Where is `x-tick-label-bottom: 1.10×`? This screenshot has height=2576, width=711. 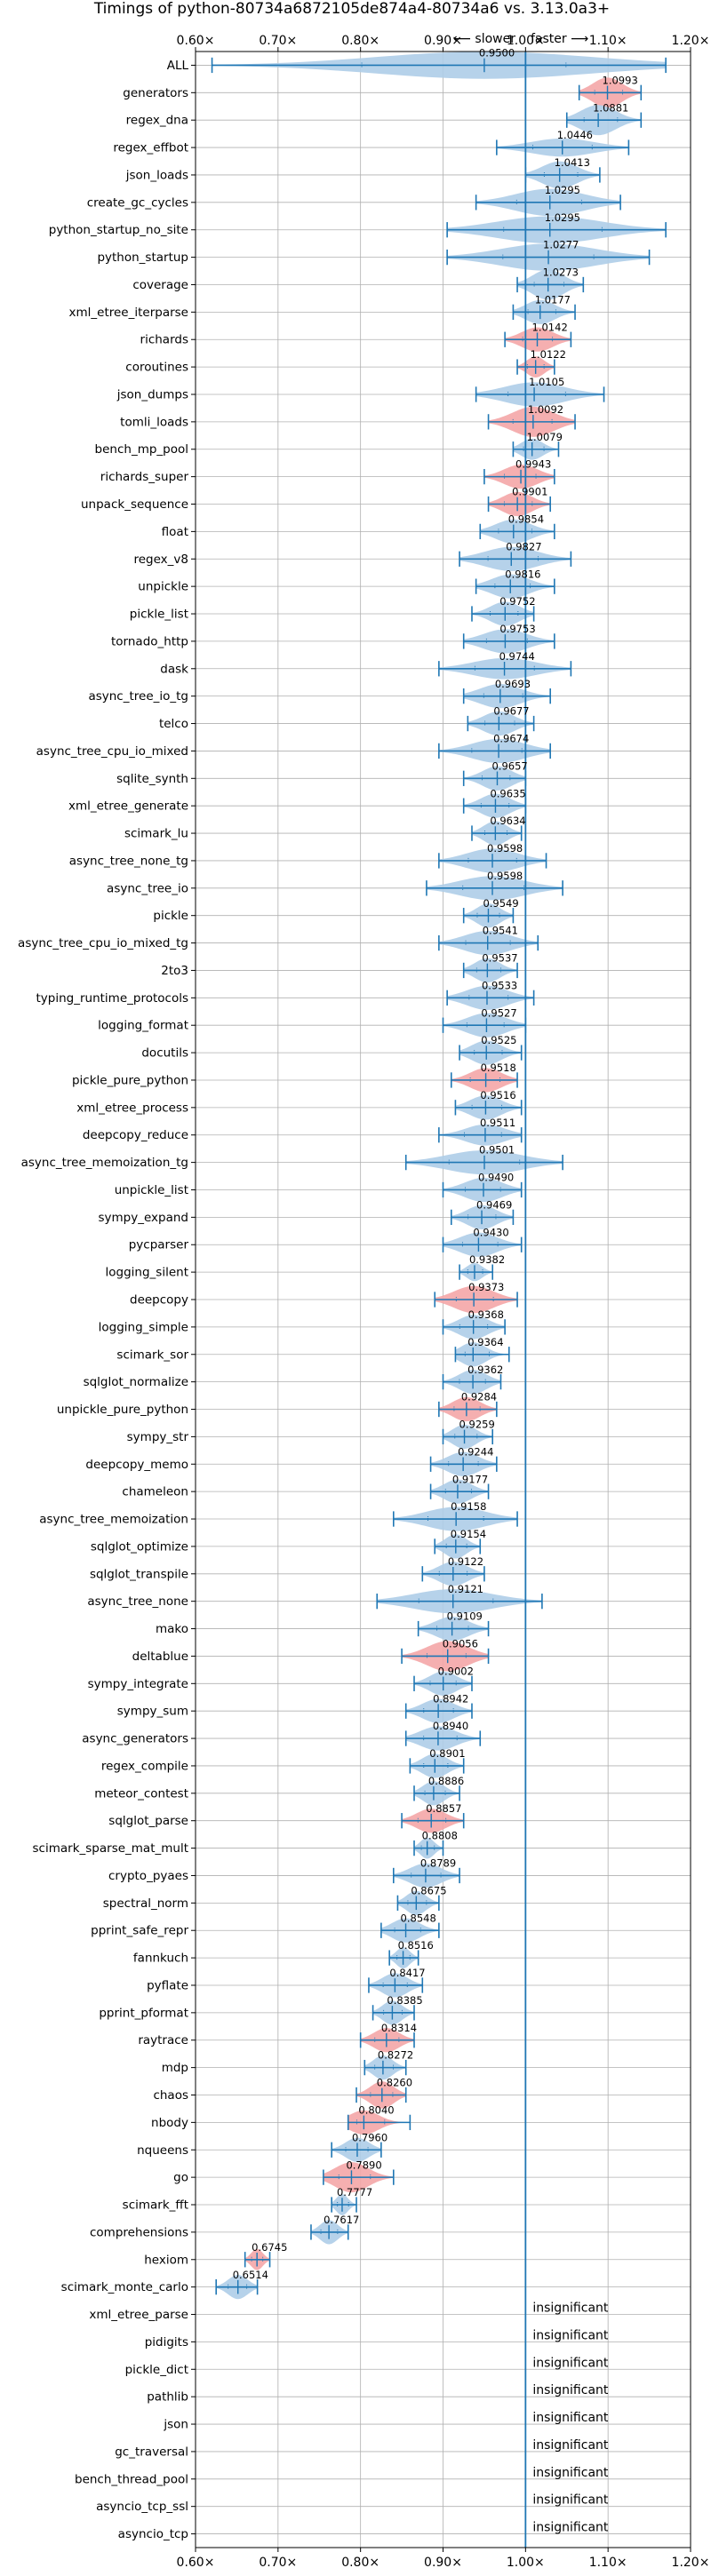 x-tick-label-bottom: 1.10× is located at coordinates (608, 2563).